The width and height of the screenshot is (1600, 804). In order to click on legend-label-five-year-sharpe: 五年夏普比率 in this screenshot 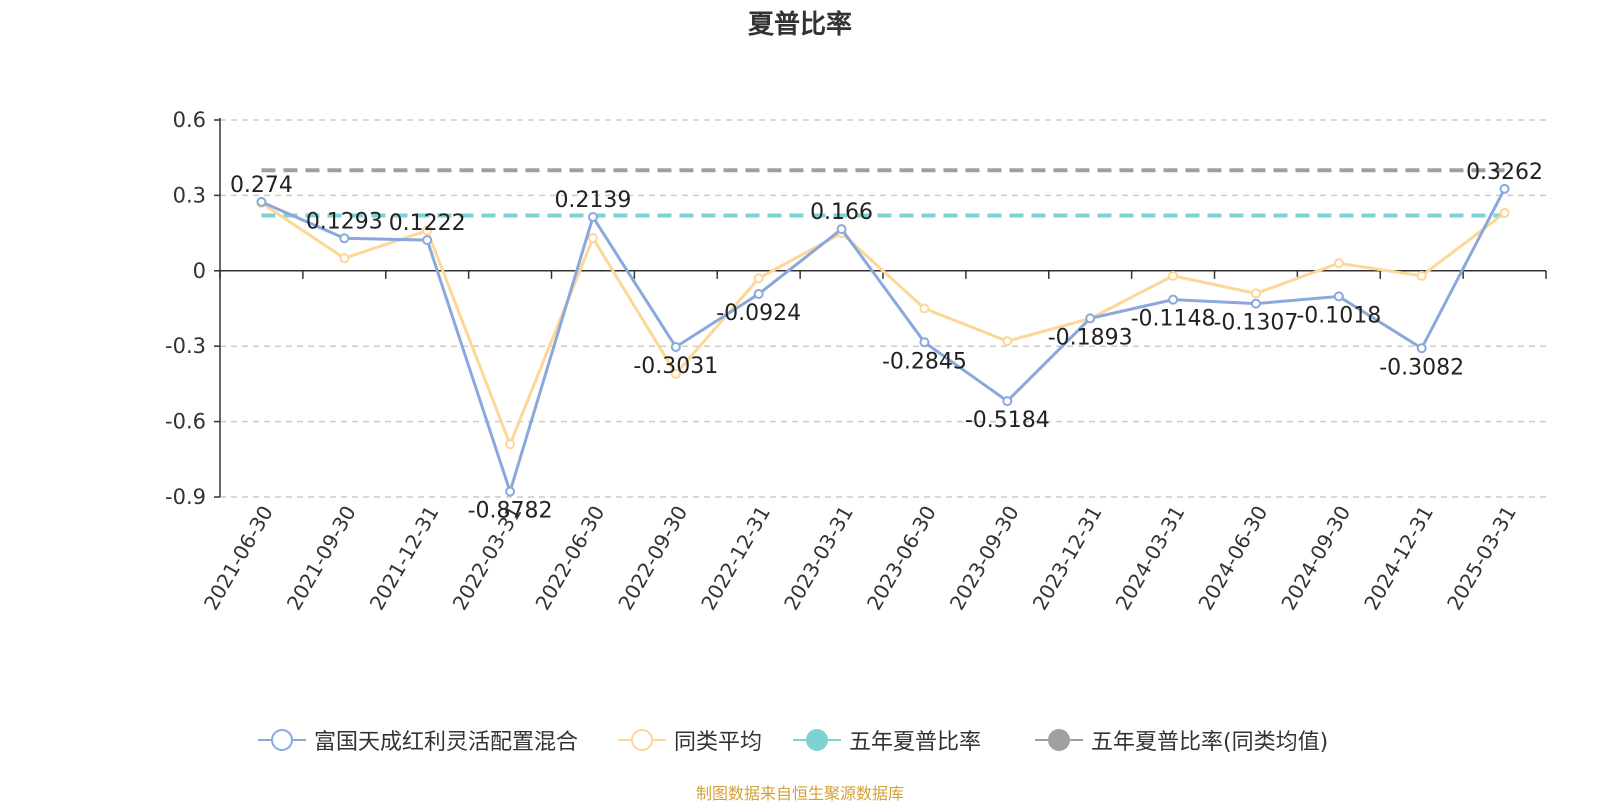, I will do `click(915, 742)`.